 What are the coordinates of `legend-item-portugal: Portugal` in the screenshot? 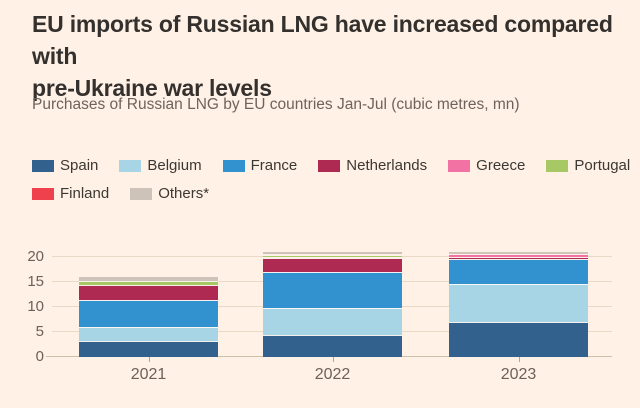 It's located at (588, 165).